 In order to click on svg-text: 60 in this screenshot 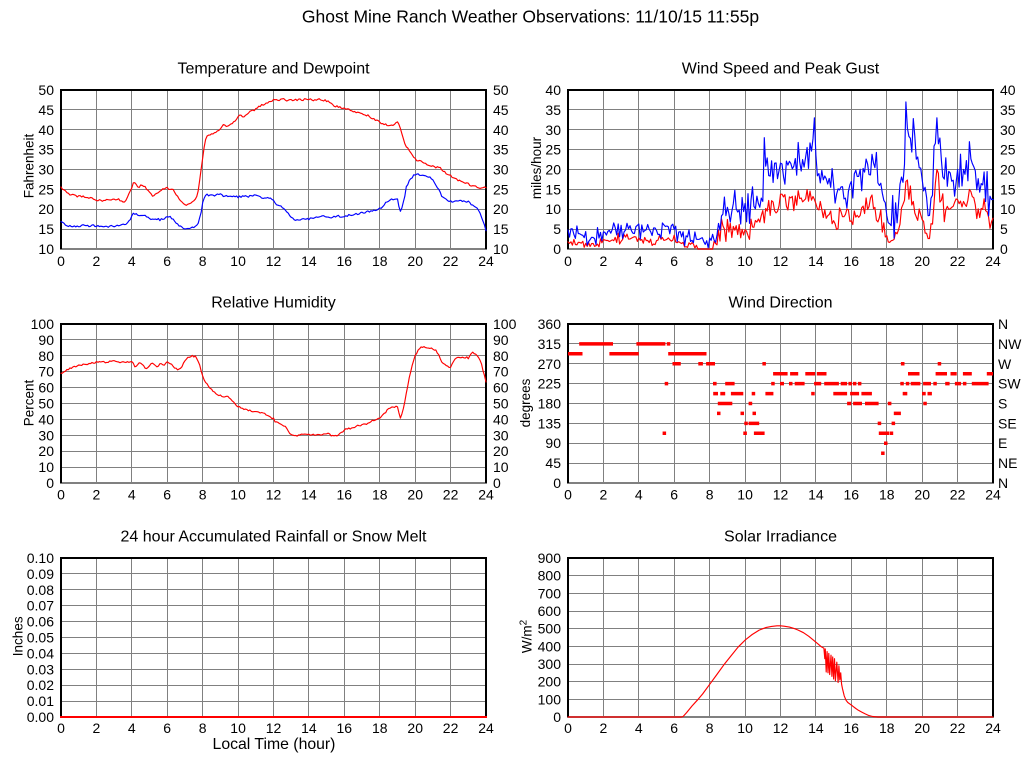, I will do `click(46, 388)`.